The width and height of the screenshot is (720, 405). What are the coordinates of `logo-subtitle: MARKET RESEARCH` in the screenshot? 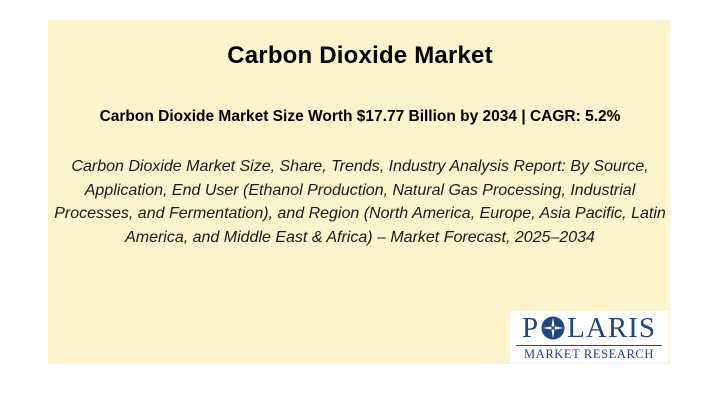 It's located at (589, 354).